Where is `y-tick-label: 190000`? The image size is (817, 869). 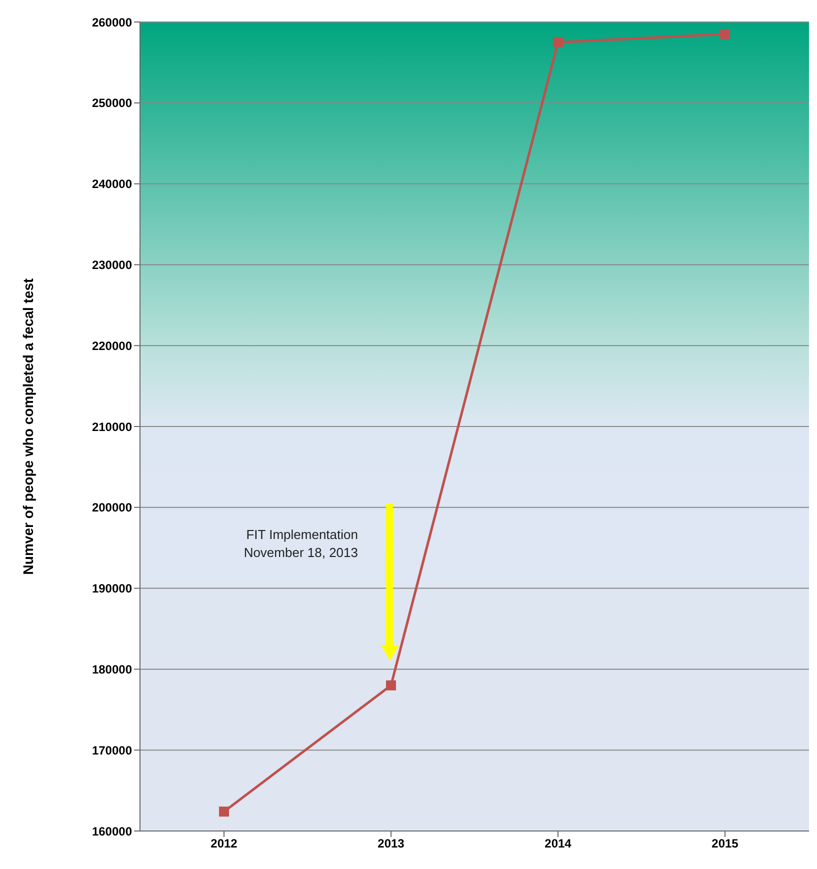
y-tick-label: 190000 is located at coordinates (112, 589).